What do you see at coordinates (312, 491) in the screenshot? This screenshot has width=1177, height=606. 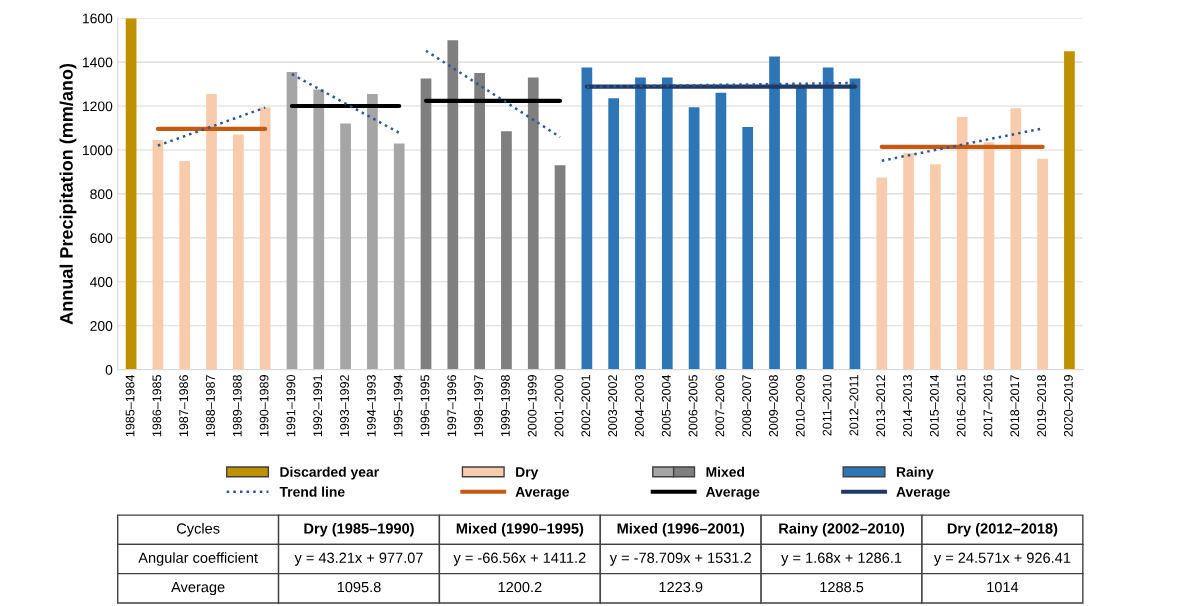 I see `legend-label: Trend line` at bounding box center [312, 491].